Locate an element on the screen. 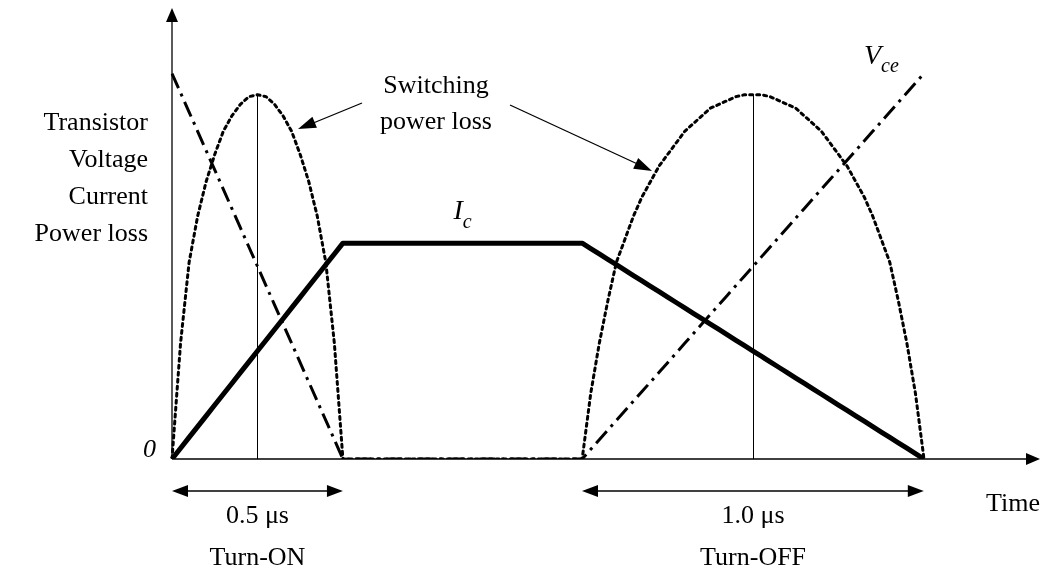 Image resolution: width=1044 pixels, height=571 pixels. text: Turn-ON is located at coordinates (257, 556).